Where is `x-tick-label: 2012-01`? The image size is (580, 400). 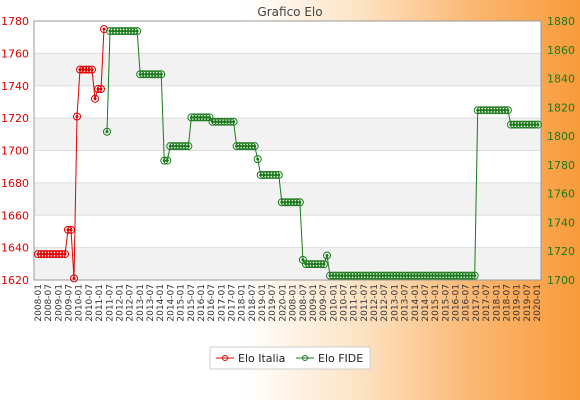 x-tick-label: 2012-01 is located at coordinates (120, 303).